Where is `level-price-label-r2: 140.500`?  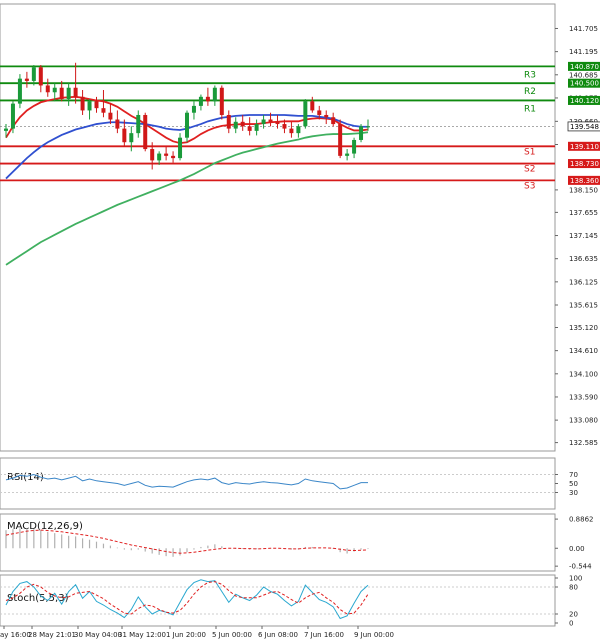 level-price-label-r2: 140.500 is located at coordinates (584, 84).